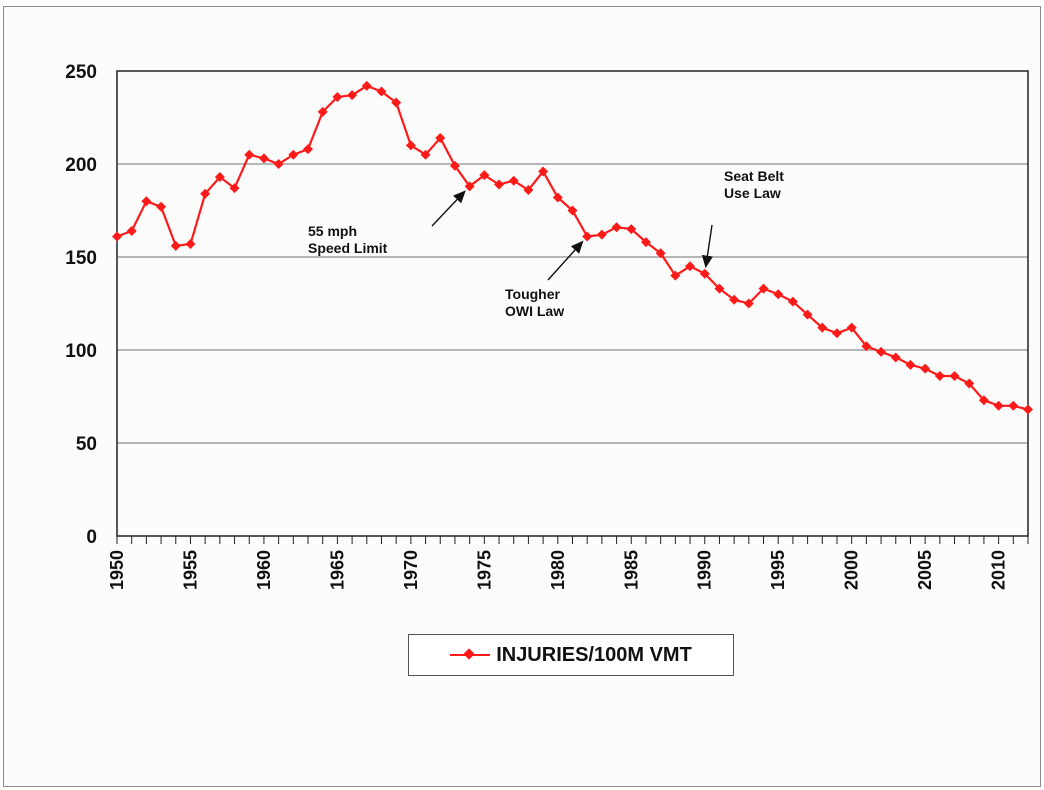 The height and width of the screenshot is (790, 1044). Describe the element at coordinates (778, 570) in the screenshot. I see `x-tick-label: 1995` at that location.